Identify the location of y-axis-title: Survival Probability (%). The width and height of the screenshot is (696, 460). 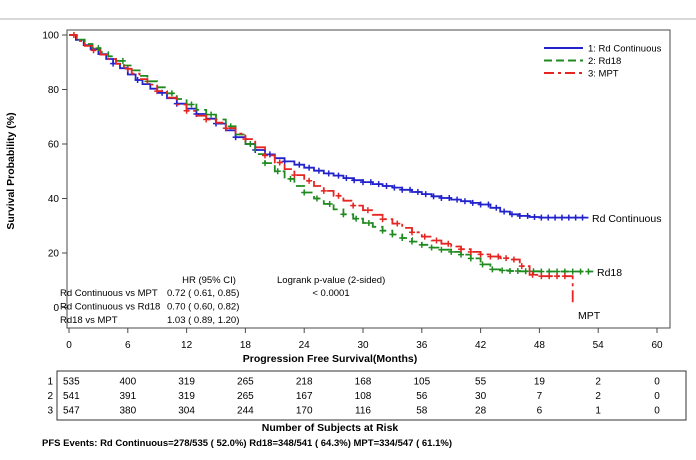
(11, 170).